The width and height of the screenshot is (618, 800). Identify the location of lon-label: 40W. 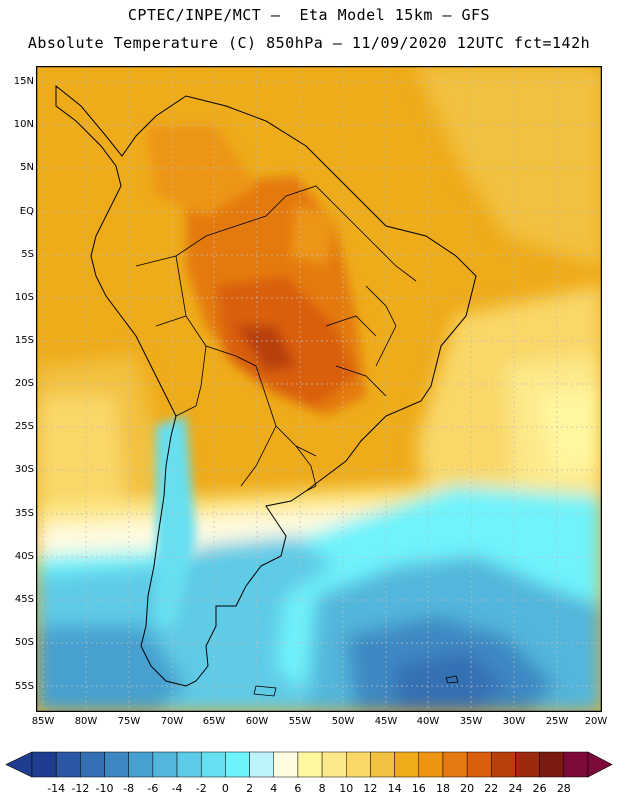
(428, 721).